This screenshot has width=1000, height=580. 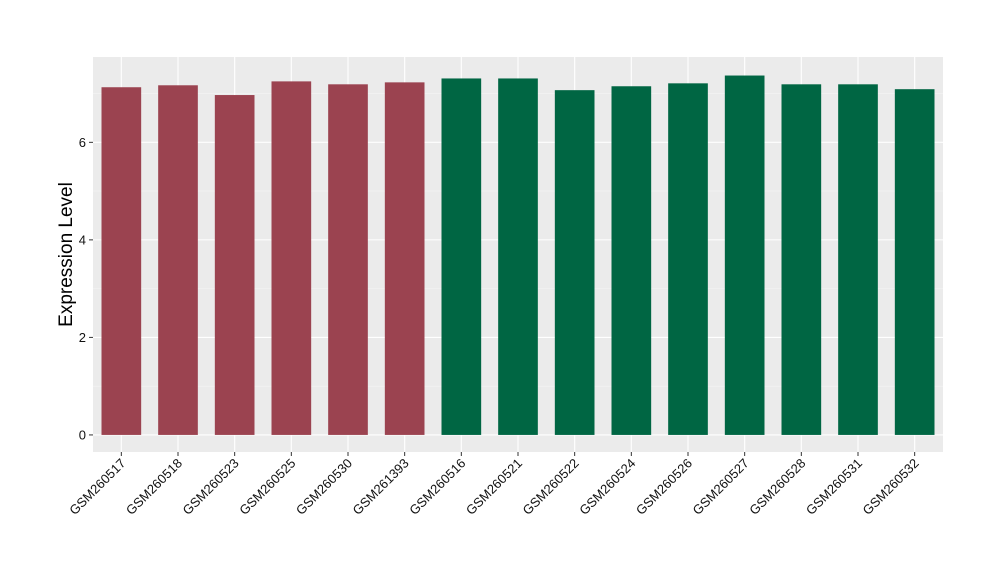 I want to click on x-tick-label: GSM260518, so click(x=154, y=487).